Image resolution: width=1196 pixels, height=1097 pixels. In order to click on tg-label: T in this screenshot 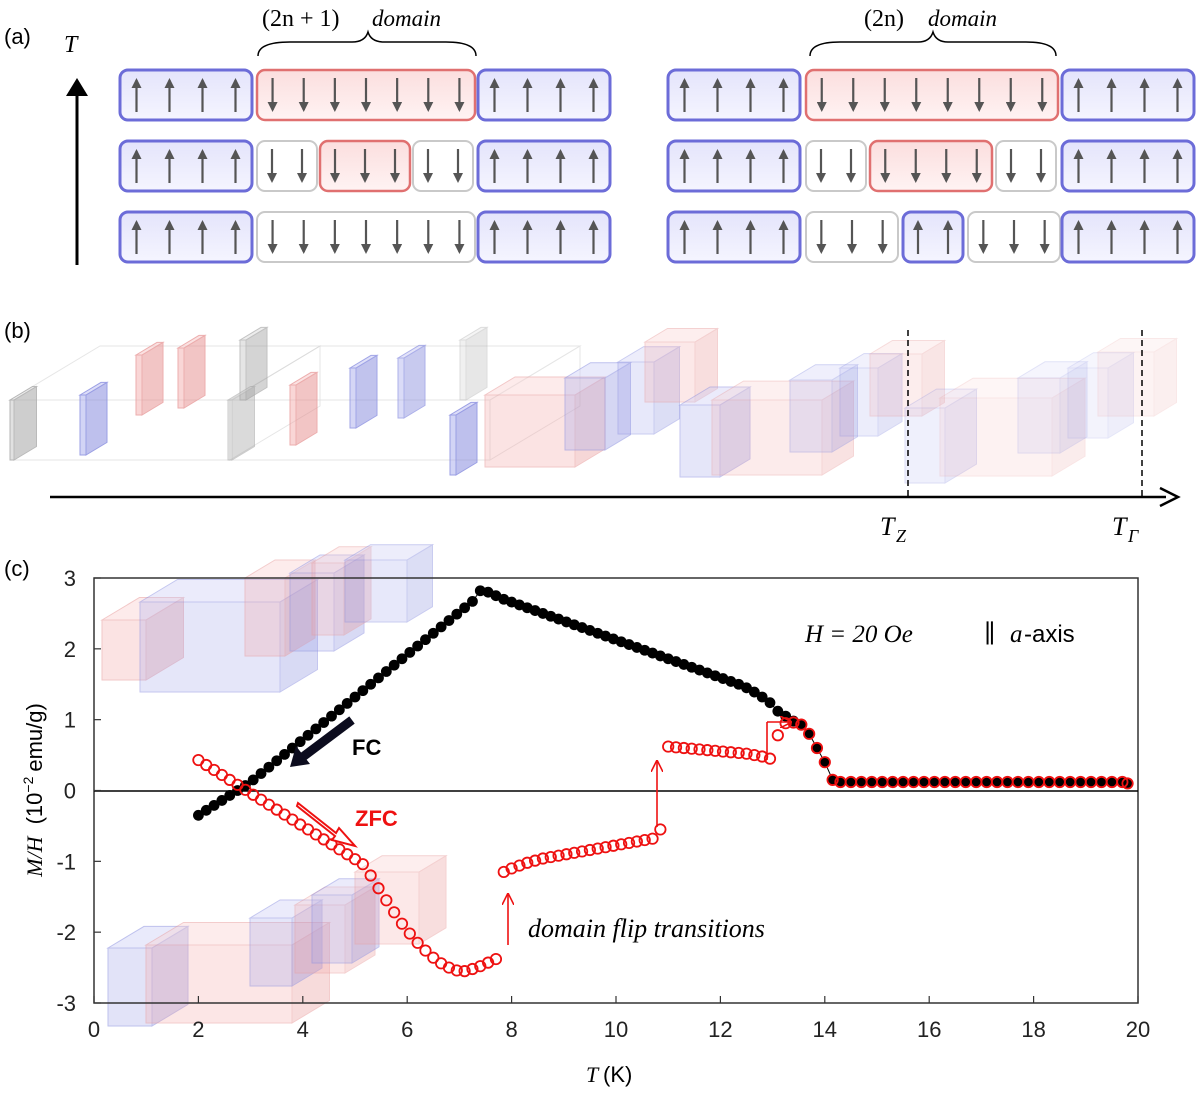, I will do `click(1120, 526)`.